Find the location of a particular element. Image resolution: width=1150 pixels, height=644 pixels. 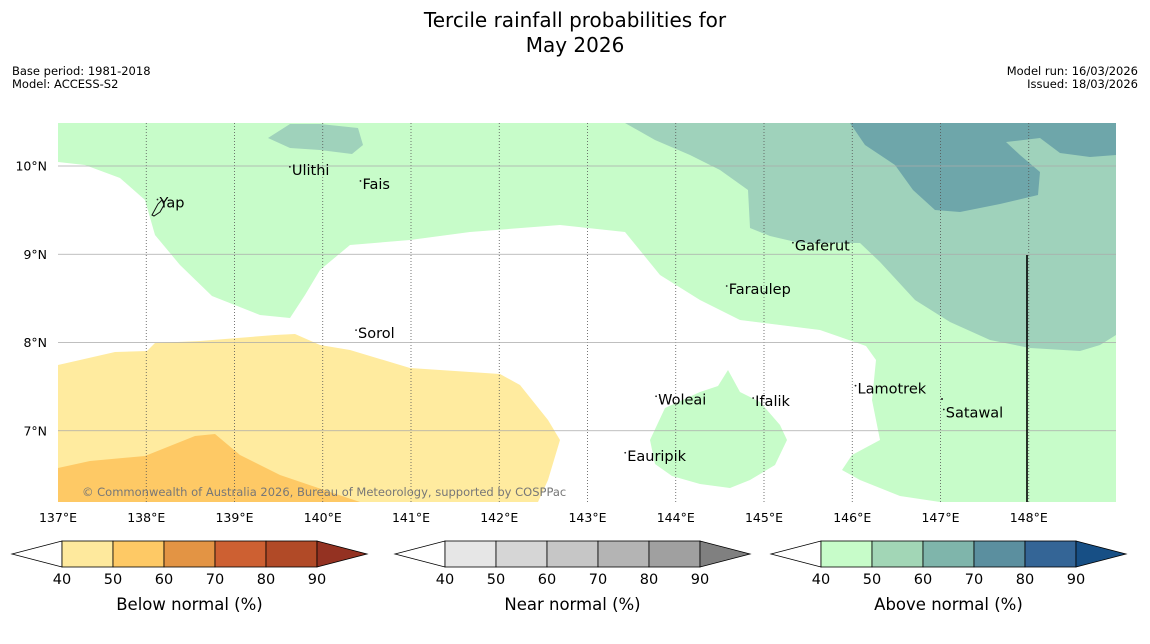

y-tick-label: 9°N is located at coordinates (35, 254).